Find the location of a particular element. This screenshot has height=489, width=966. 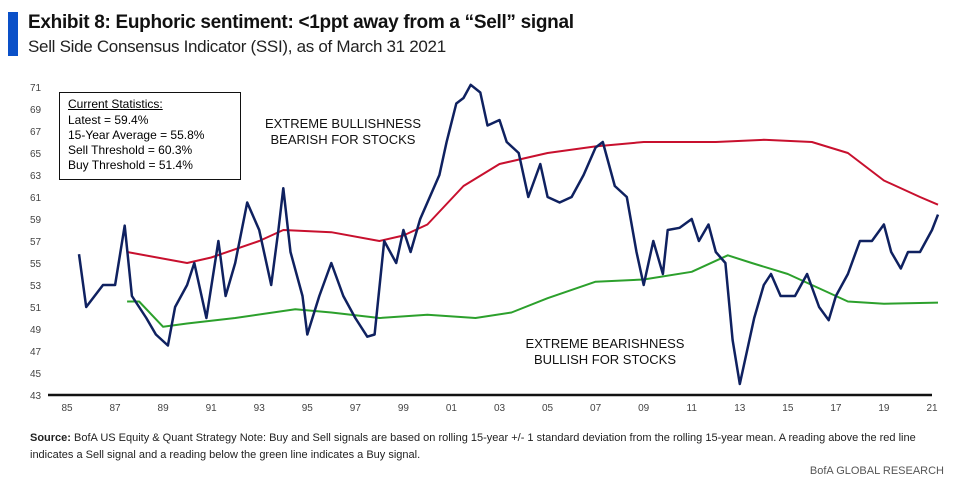

x-tick-label: 95 is located at coordinates (308, 408).